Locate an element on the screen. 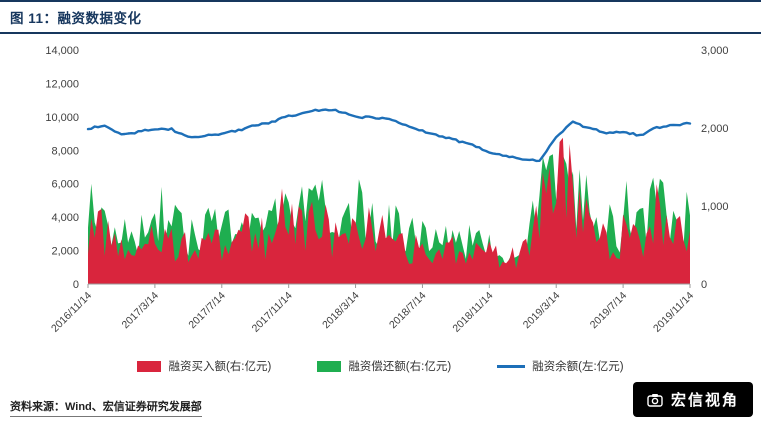 Image resolution: width=761 pixels, height=436 pixels. svg-text: 2019/7/14 is located at coordinates (609, 311).